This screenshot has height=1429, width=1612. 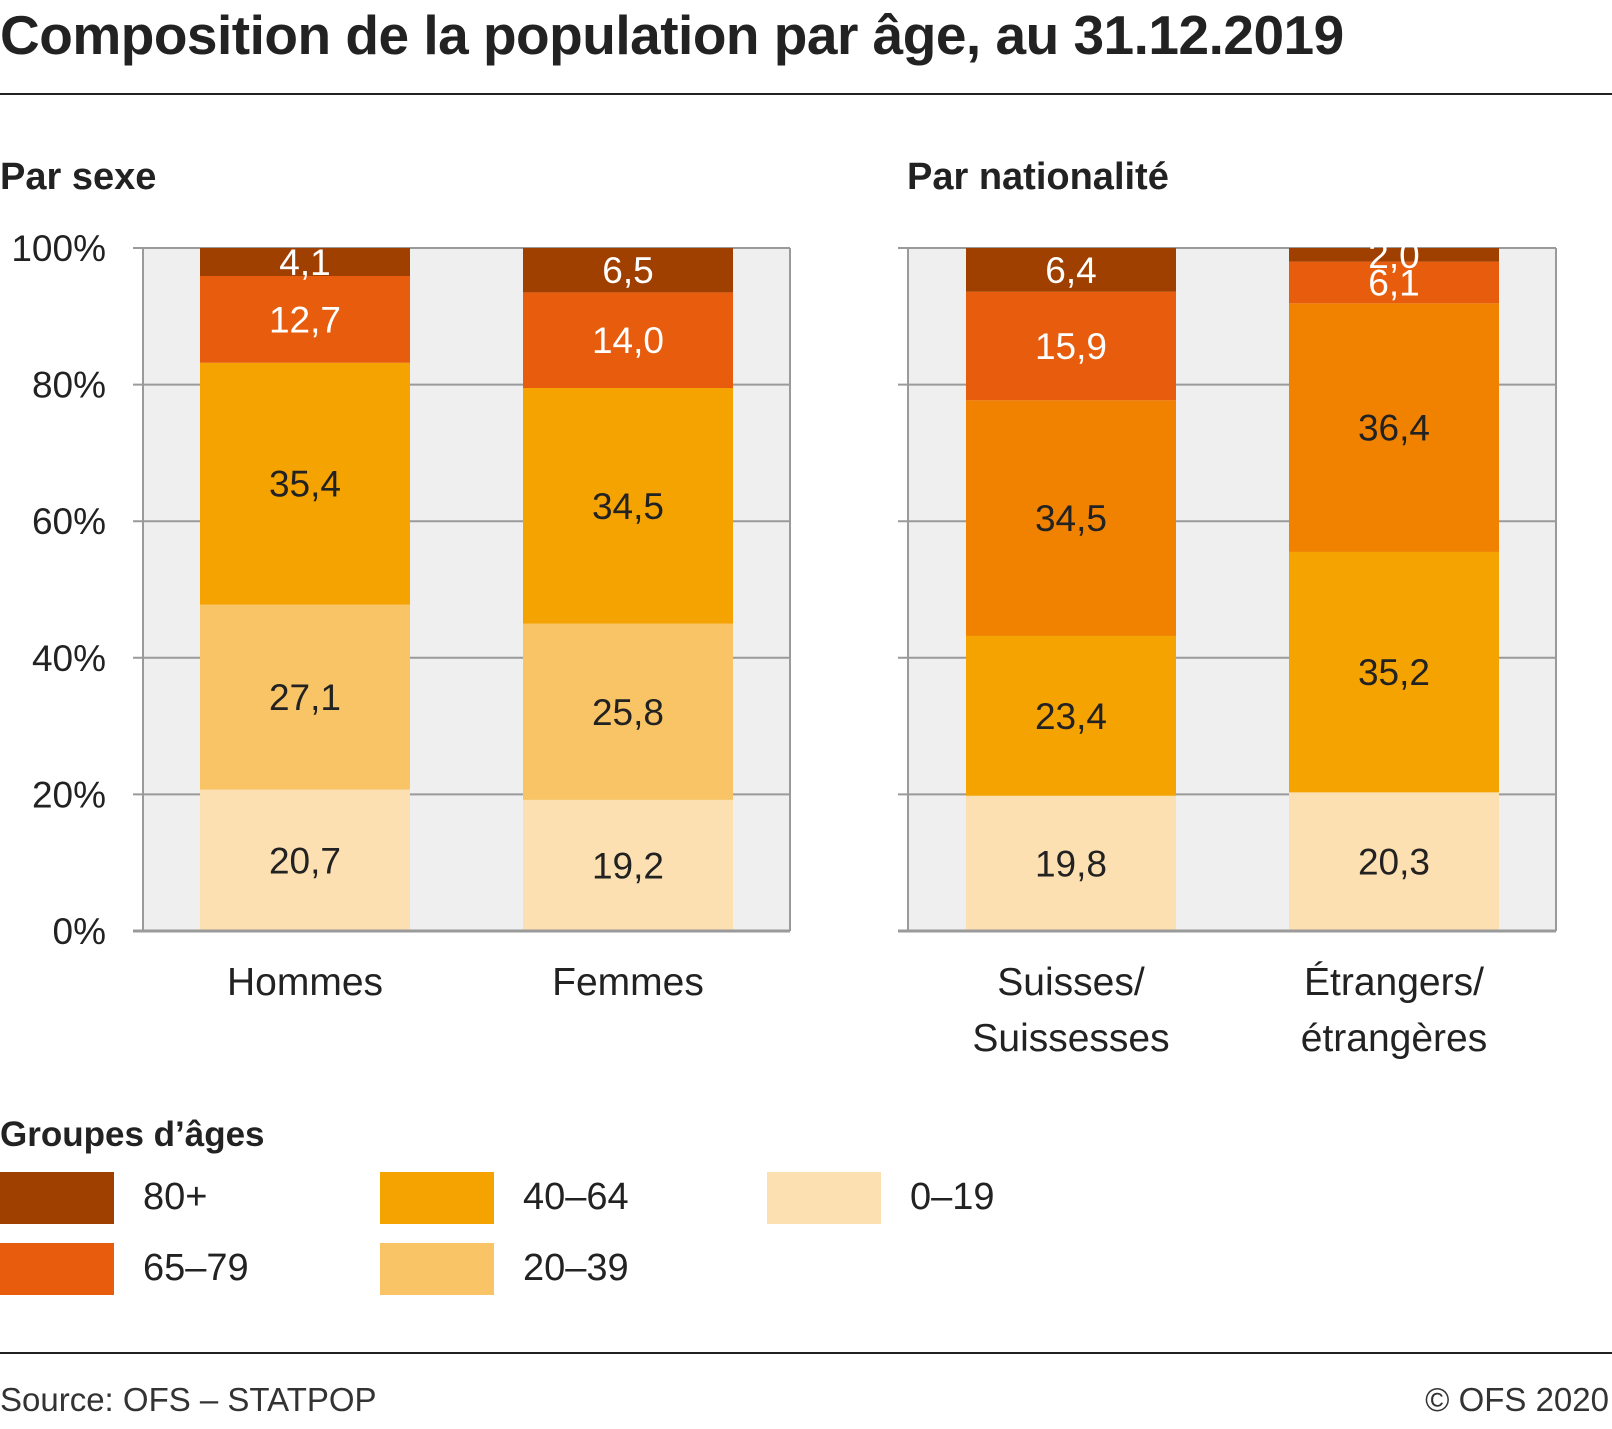 I want to click on category-label-sex-0: Hommes, so click(x=305, y=982).